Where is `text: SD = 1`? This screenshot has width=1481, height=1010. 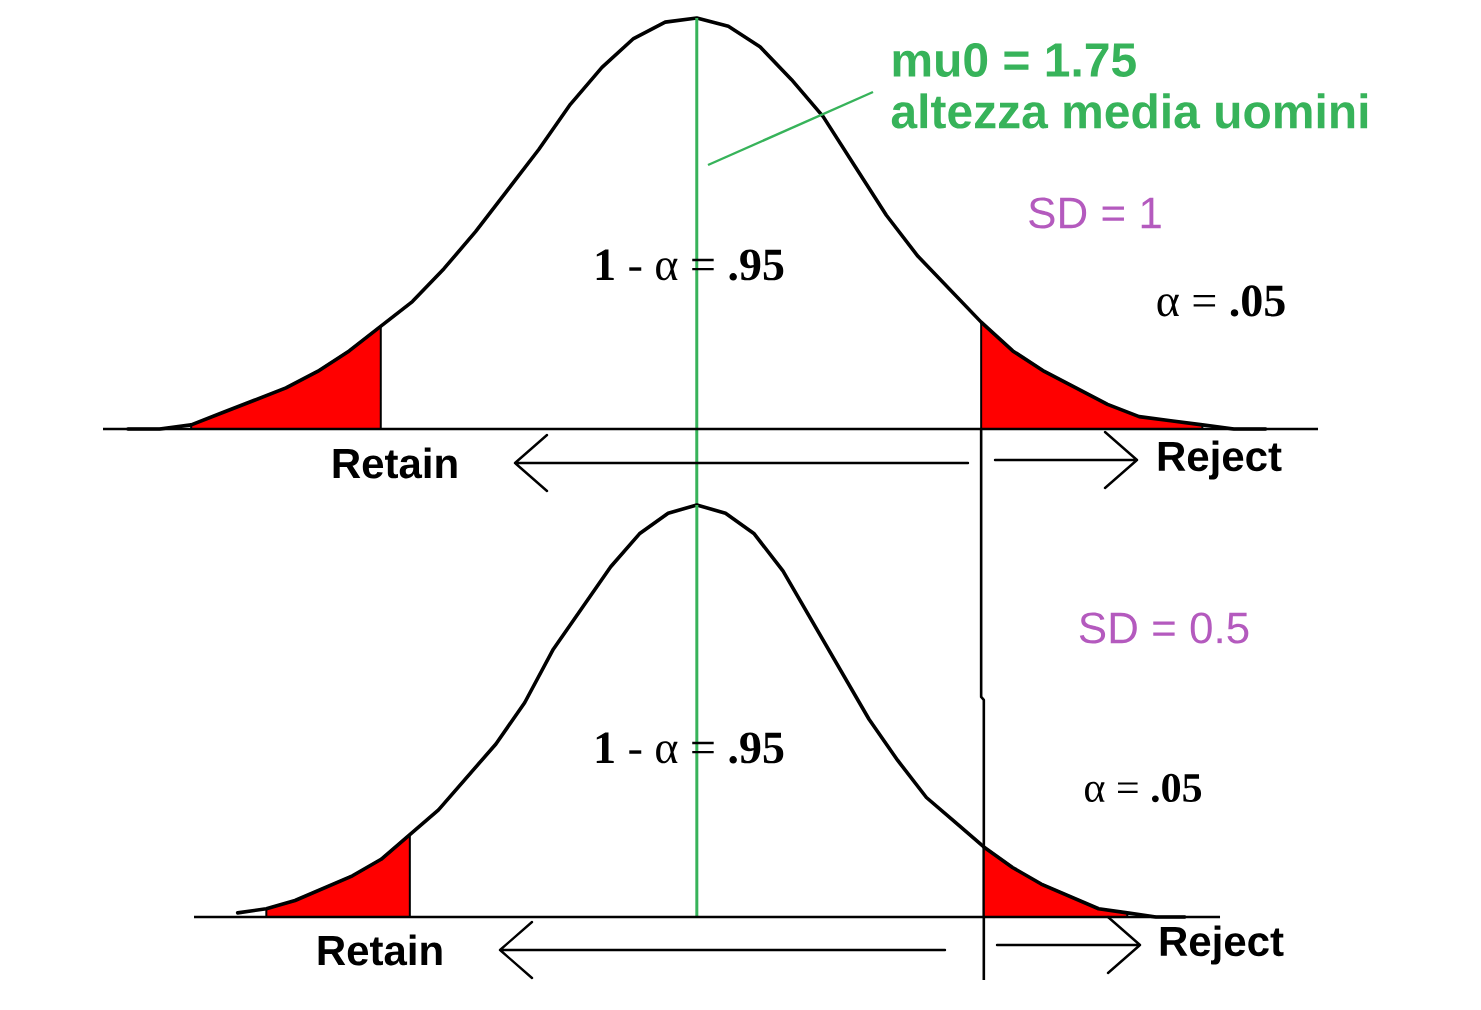 text: SD = 1 is located at coordinates (1095, 213).